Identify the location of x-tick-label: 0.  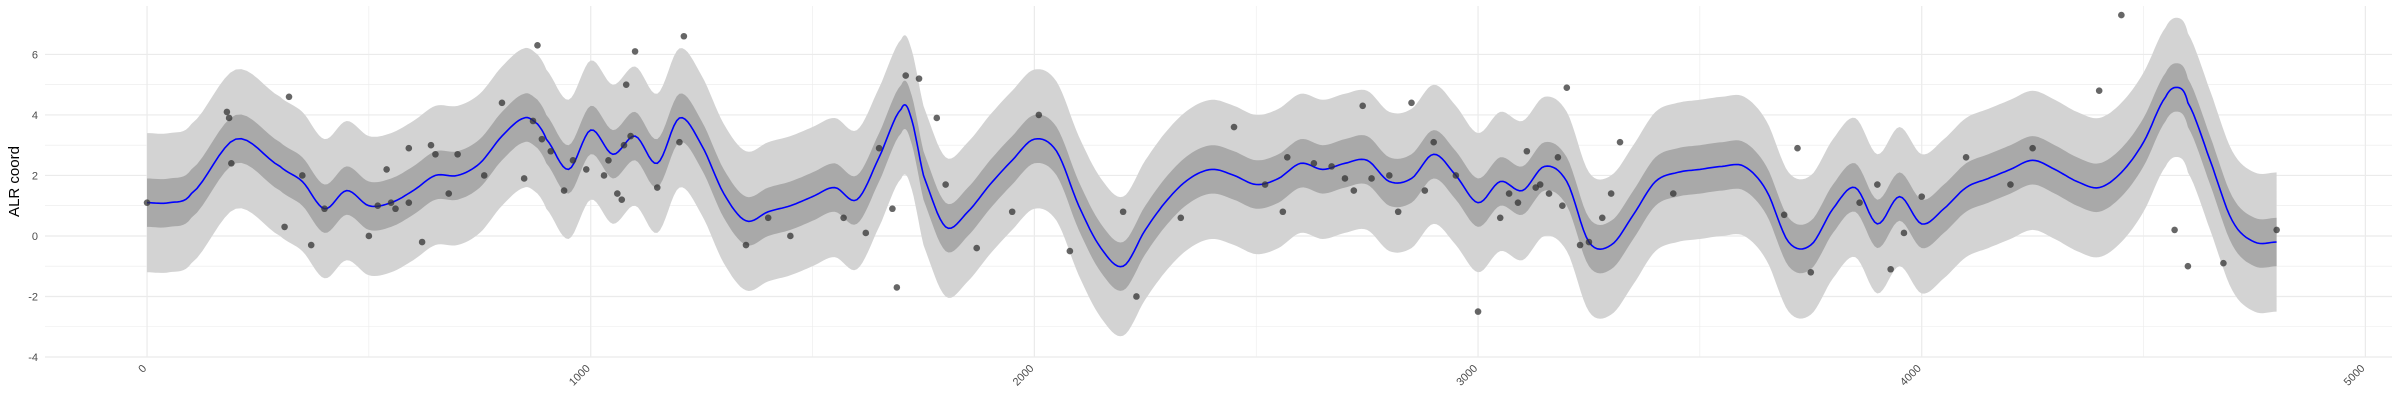
(142, 369).